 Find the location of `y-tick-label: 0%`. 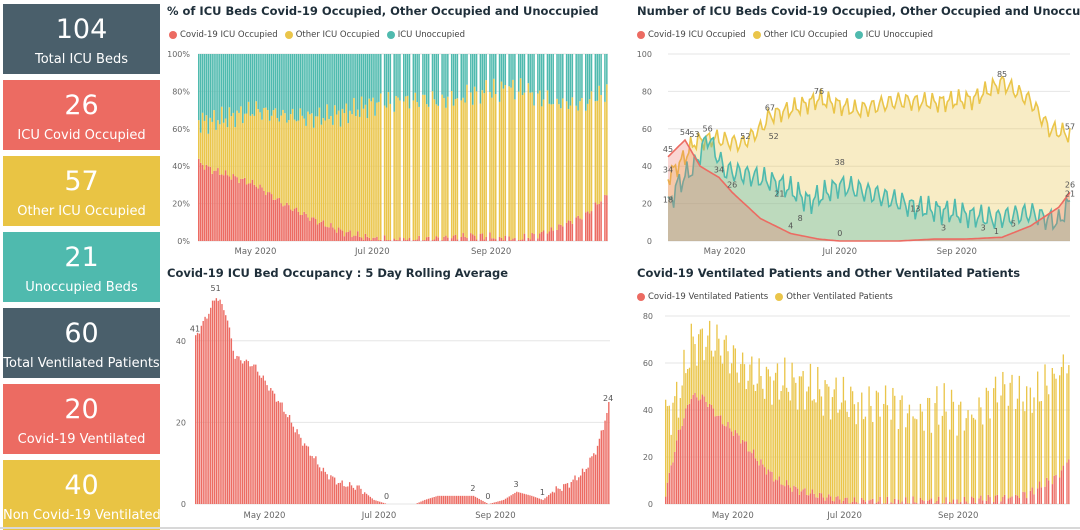

y-tick-label: 0% is located at coordinates (183, 241).